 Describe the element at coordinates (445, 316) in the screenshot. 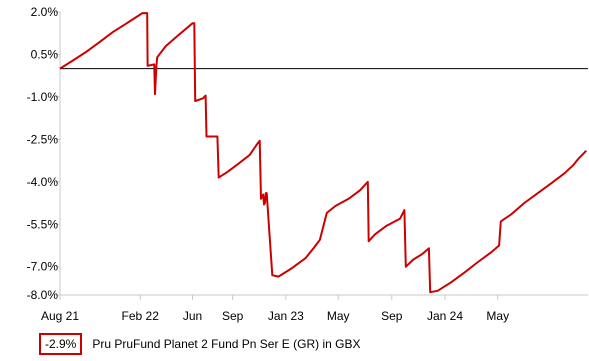

I see `x-tick-label: Jan 24` at that location.